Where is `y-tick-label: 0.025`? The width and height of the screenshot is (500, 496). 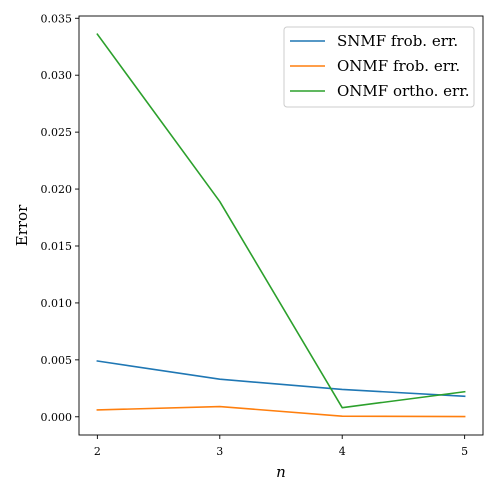
y-tick-label: 0.025 is located at coordinates (57, 132).